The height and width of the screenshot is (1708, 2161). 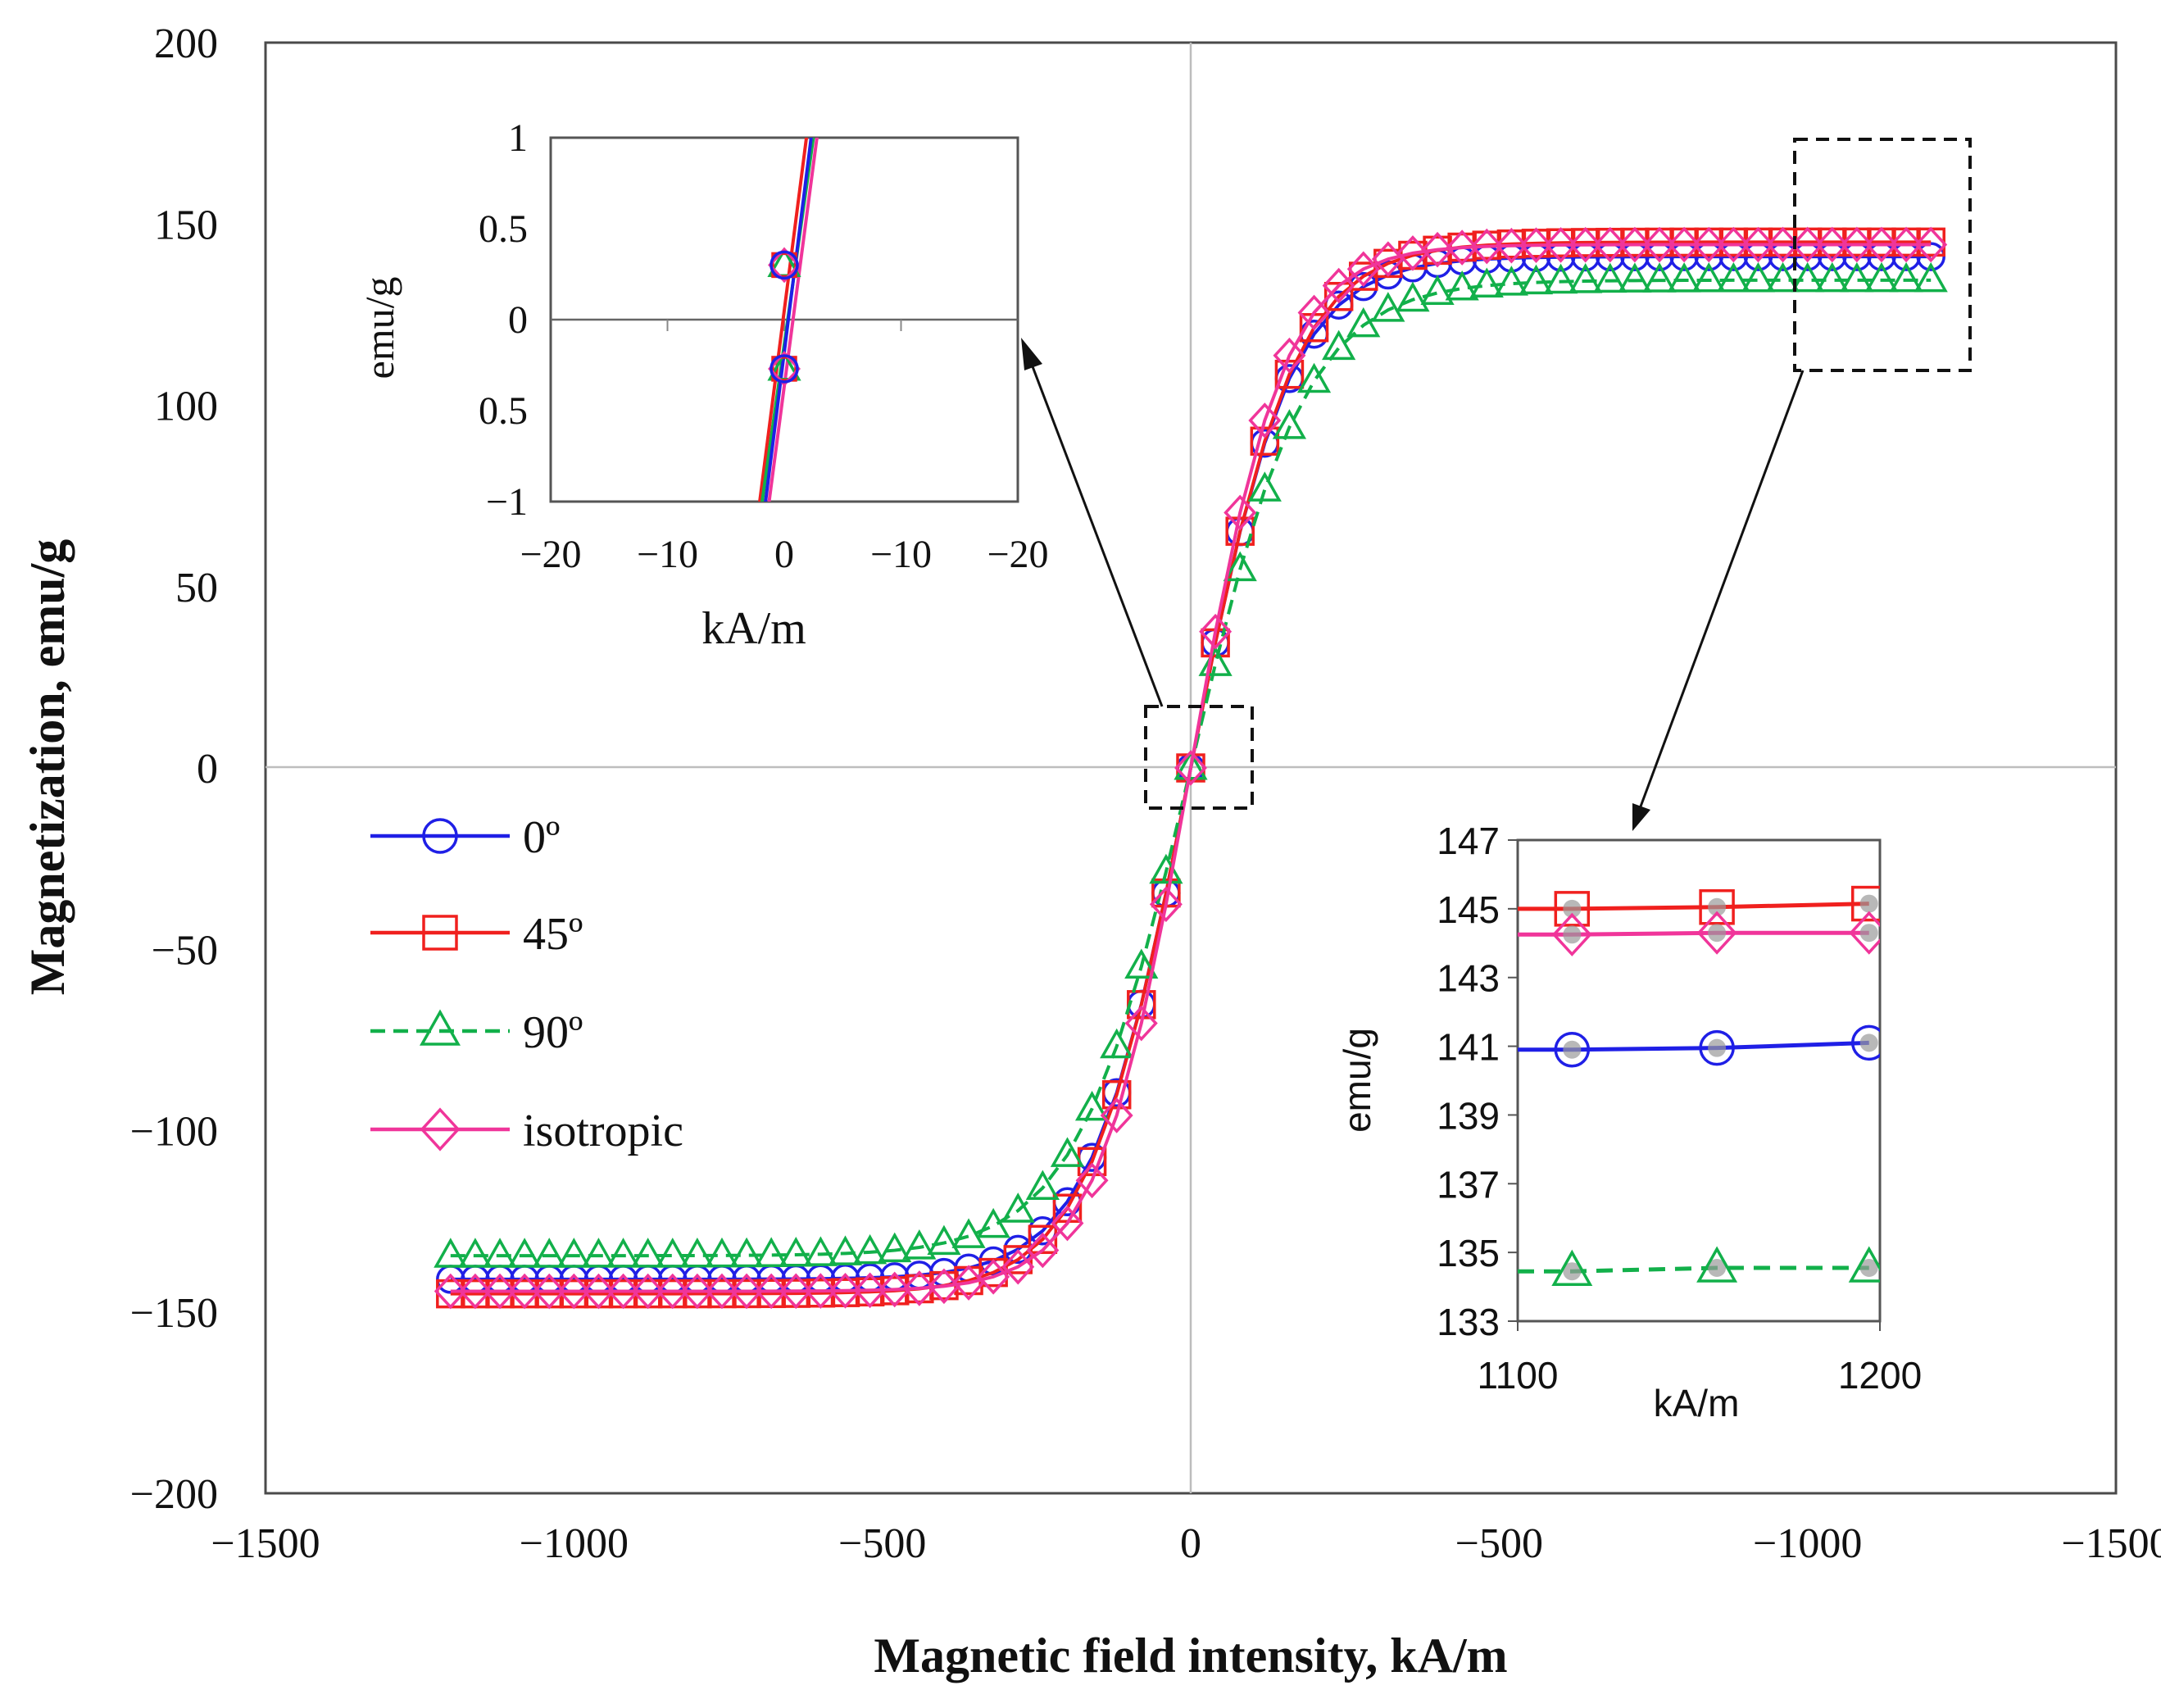 What do you see at coordinates (186, 225) in the screenshot?
I see `main-ytick-label: 150` at bounding box center [186, 225].